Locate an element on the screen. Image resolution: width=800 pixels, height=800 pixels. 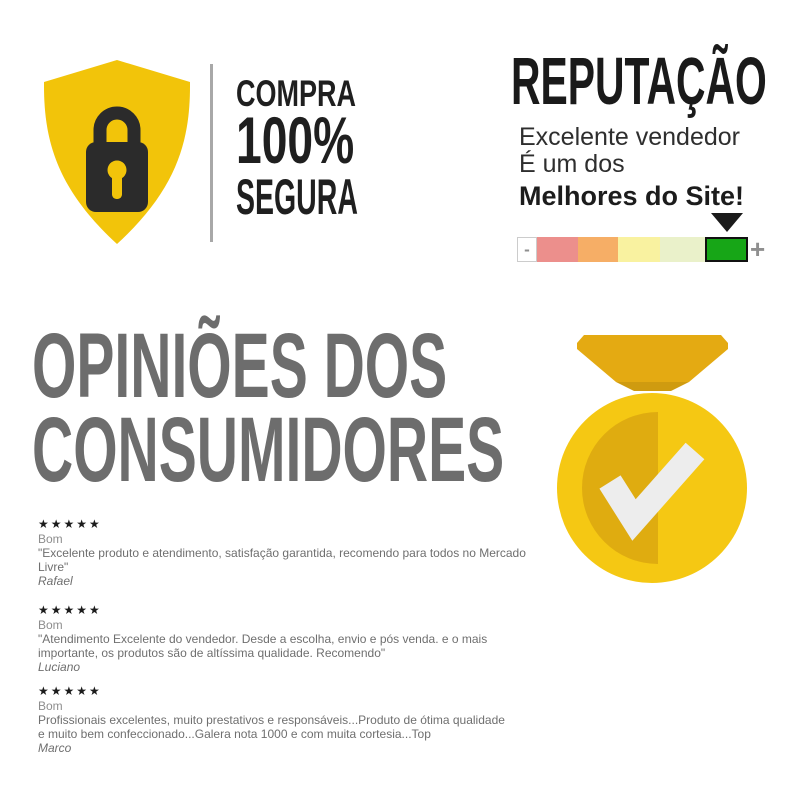
shield-lock-icon is located at coordinates (117, 152).